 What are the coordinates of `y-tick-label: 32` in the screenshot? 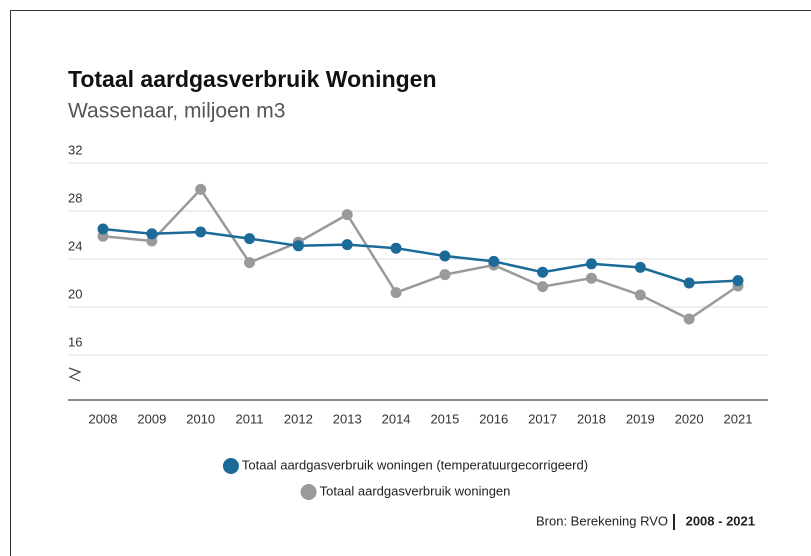 It's located at (75, 149).